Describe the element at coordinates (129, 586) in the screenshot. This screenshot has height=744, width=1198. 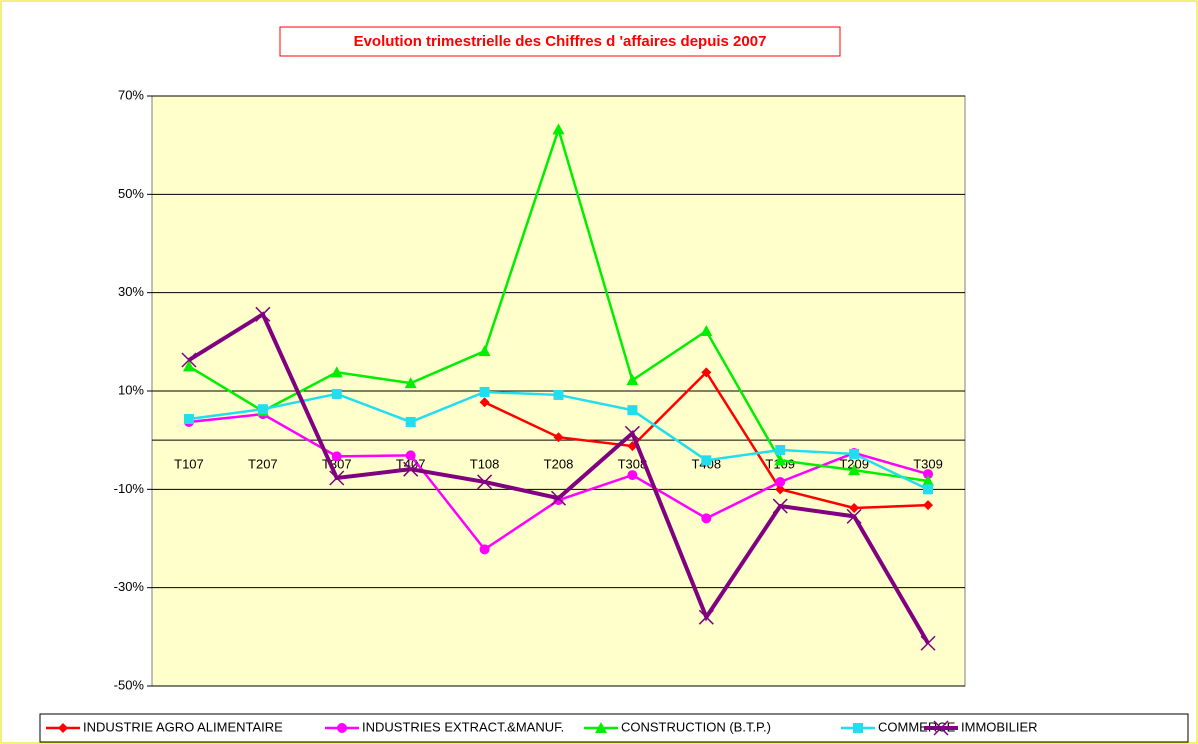
I see `y-tick-label: -30%` at that location.